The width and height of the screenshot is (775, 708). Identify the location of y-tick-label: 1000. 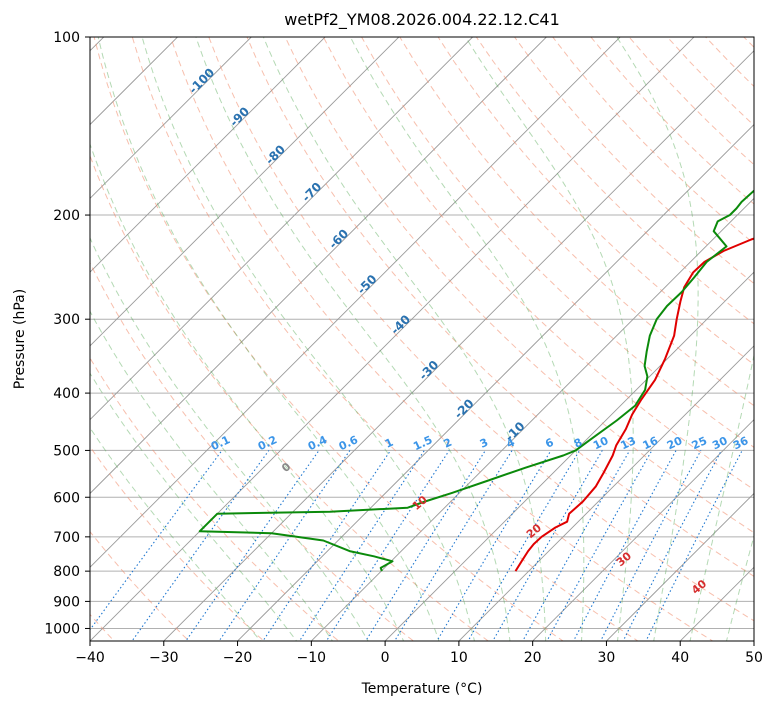
(62, 629).